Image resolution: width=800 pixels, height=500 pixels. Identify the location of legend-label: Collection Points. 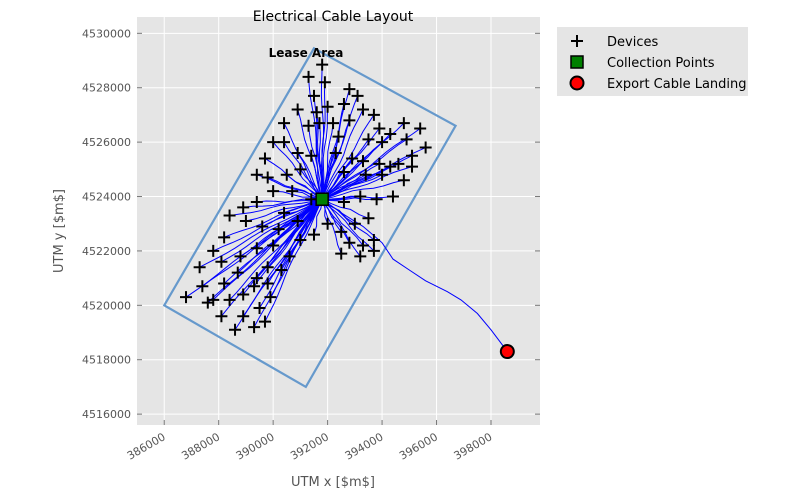
(661, 63).